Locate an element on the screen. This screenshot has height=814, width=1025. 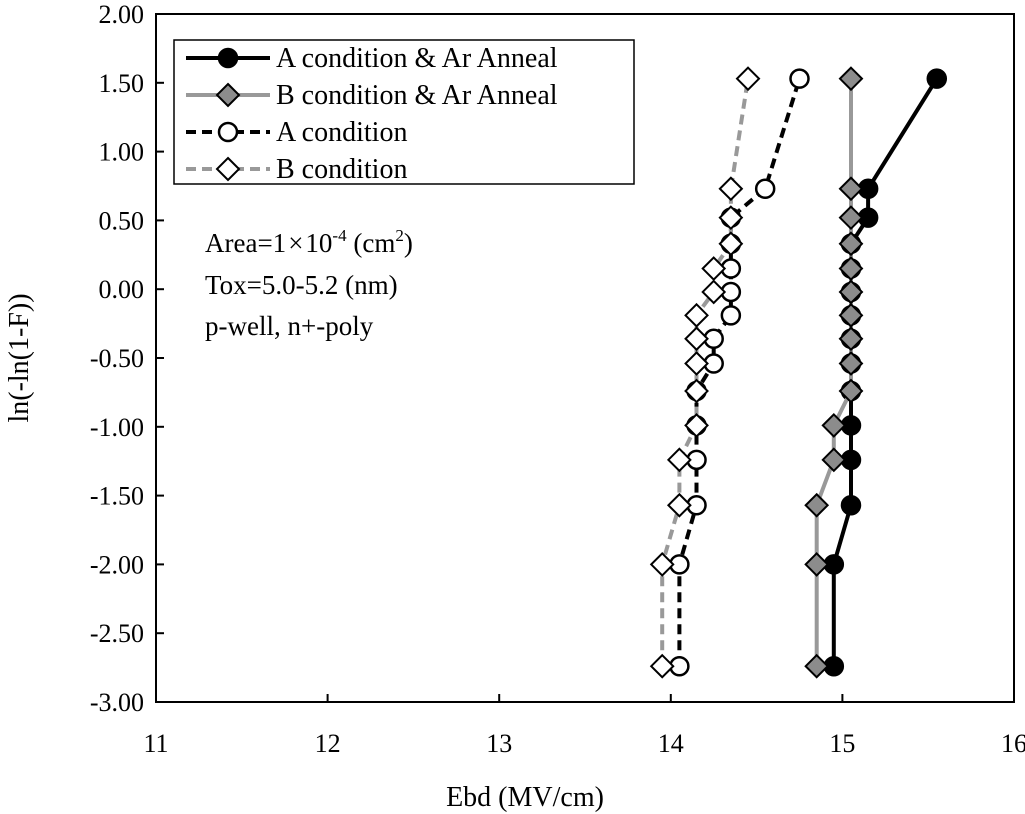
series-line-b-condition is located at coordinates (705, 372).